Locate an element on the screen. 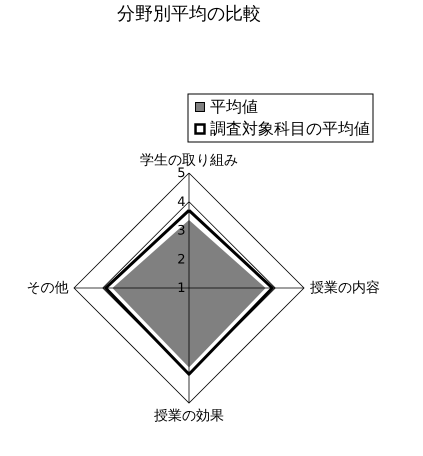  y-tick-label: 5 is located at coordinates (181, 173).